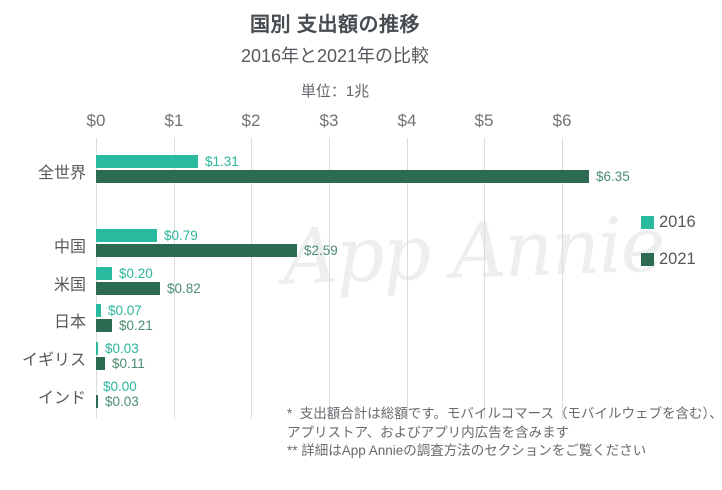 The width and height of the screenshot is (722, 490). I want to click on bar-value-label-2016: $0.79, so click(181, 235).